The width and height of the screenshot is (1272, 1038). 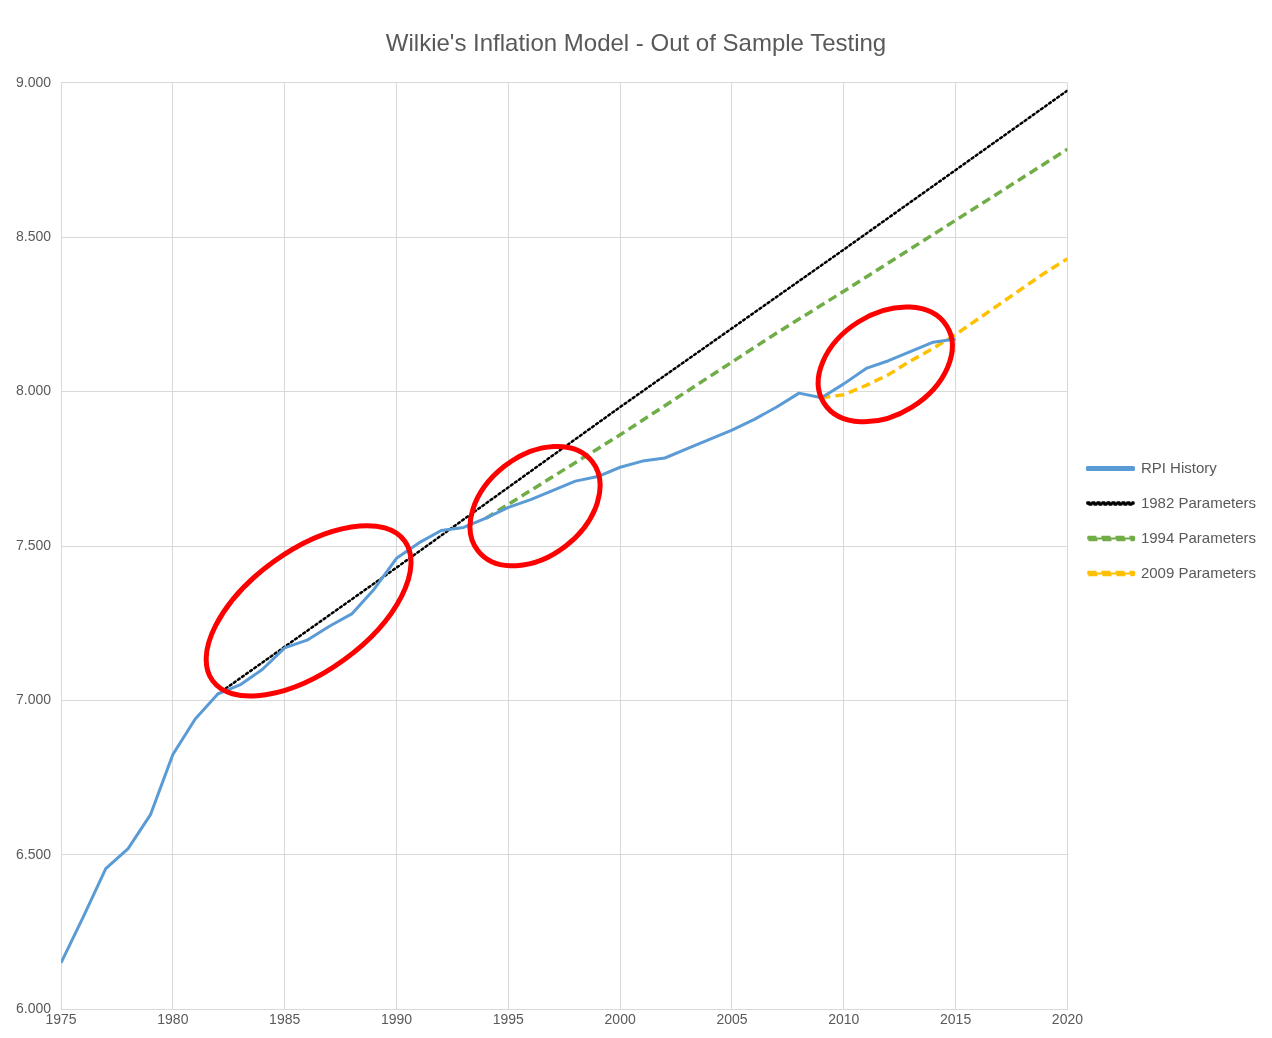 I want to click on x-tick-label: 2010, so click(x=844, y=1019).